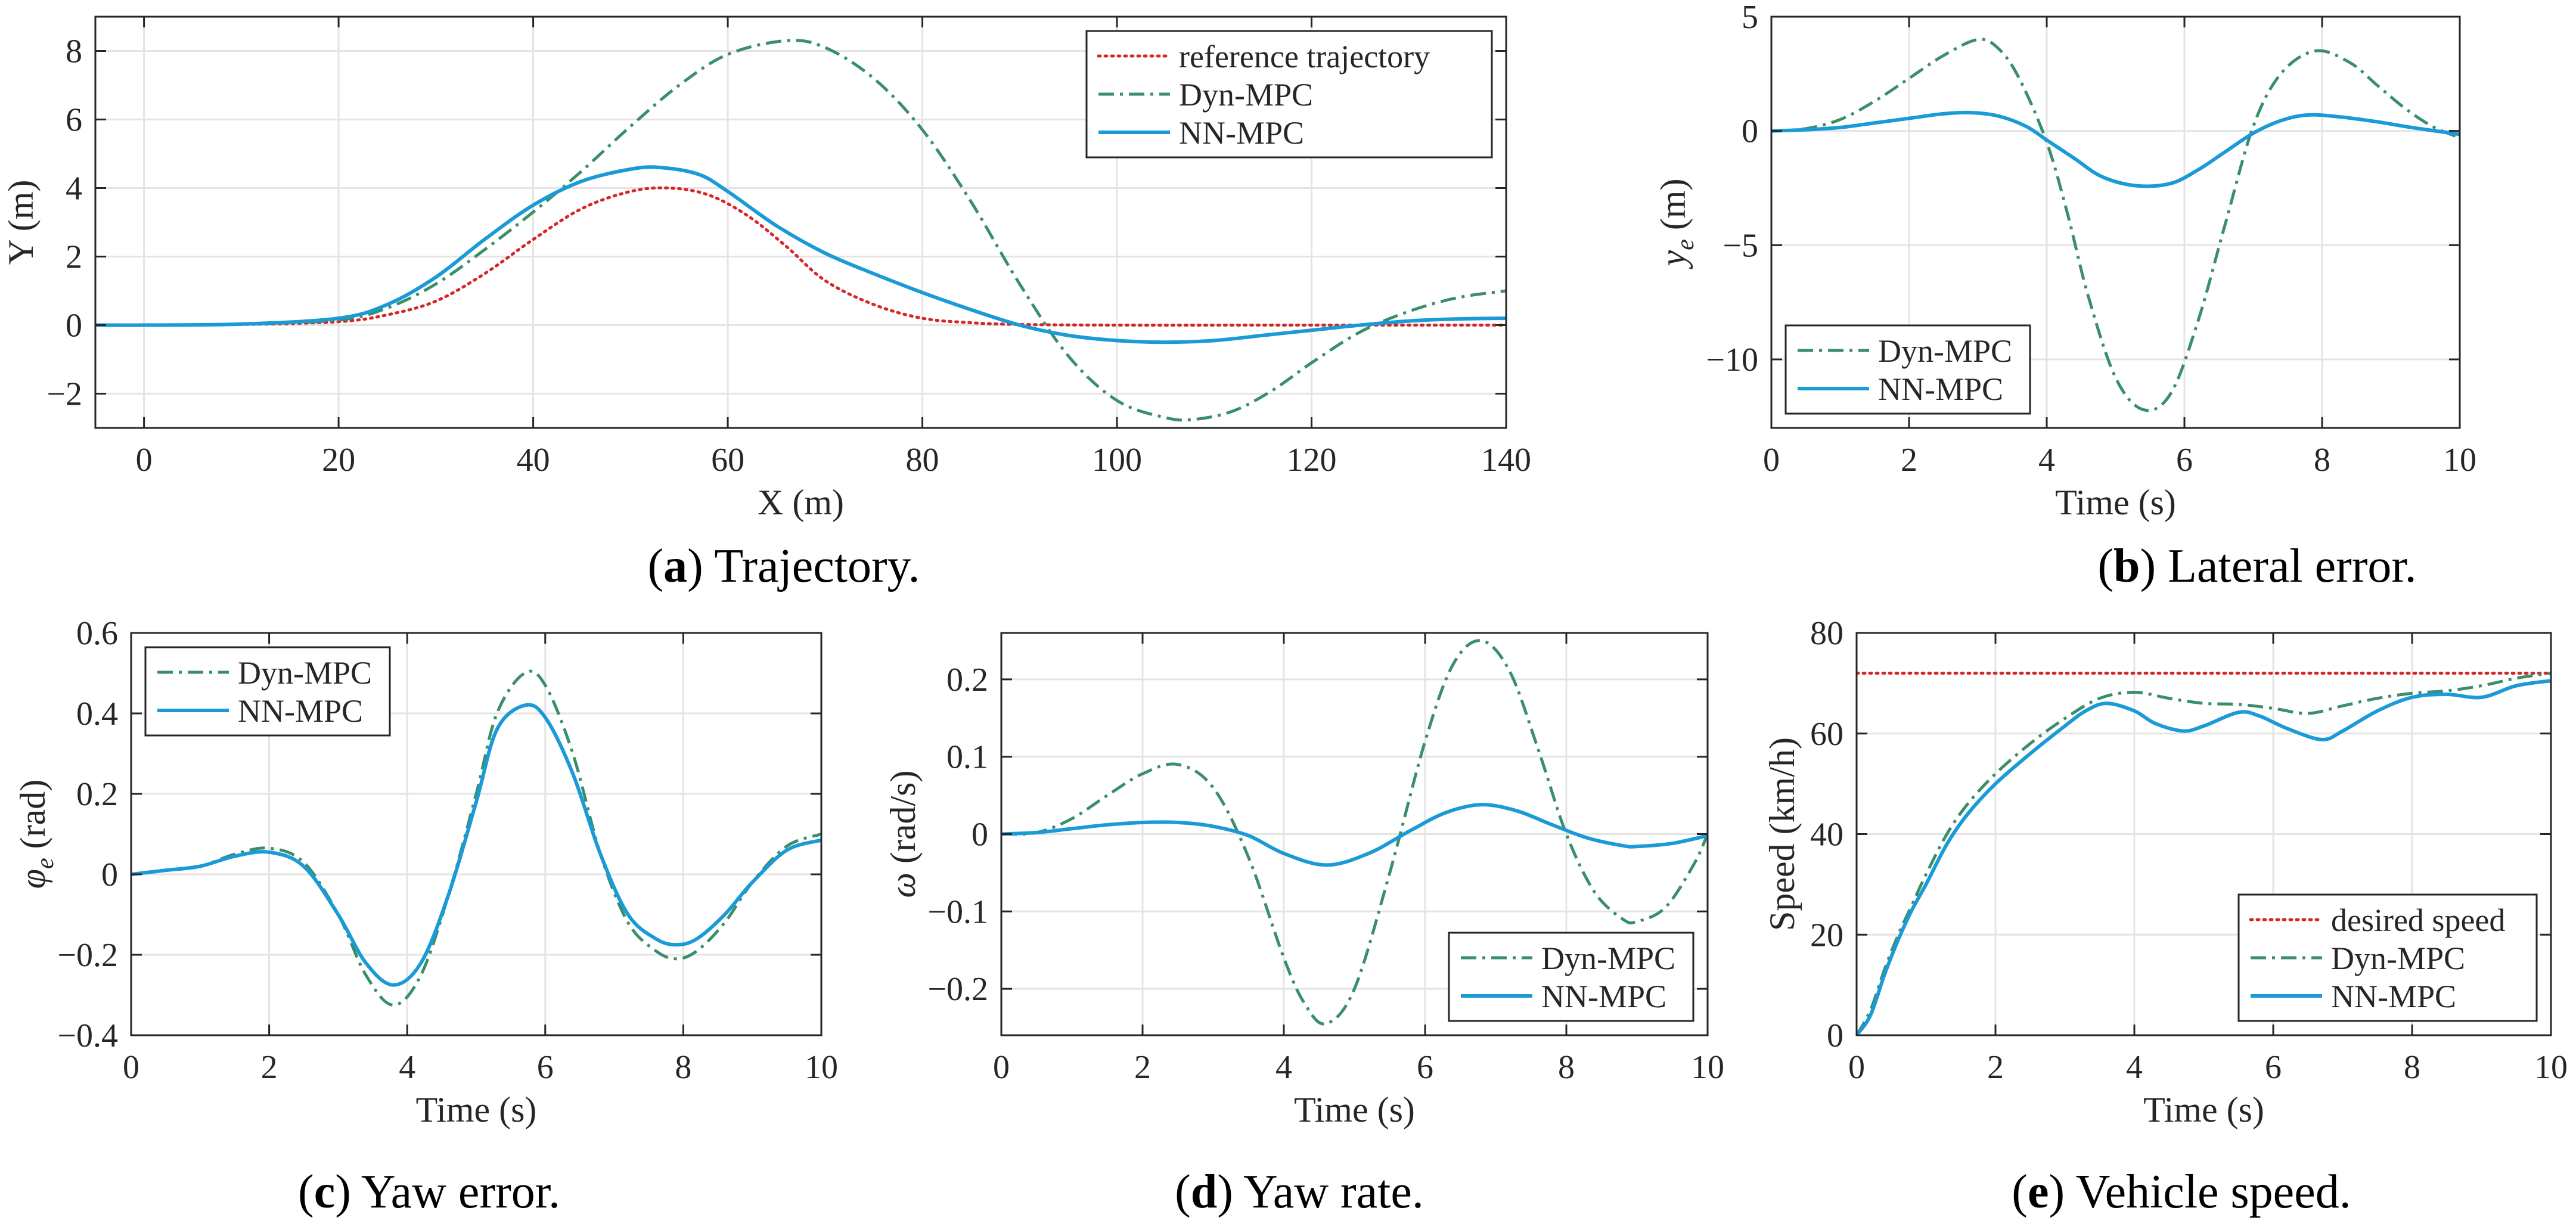 The image size is (2576, 1220). I want to click on y-tick-label: 0.6, so click(97, 633).